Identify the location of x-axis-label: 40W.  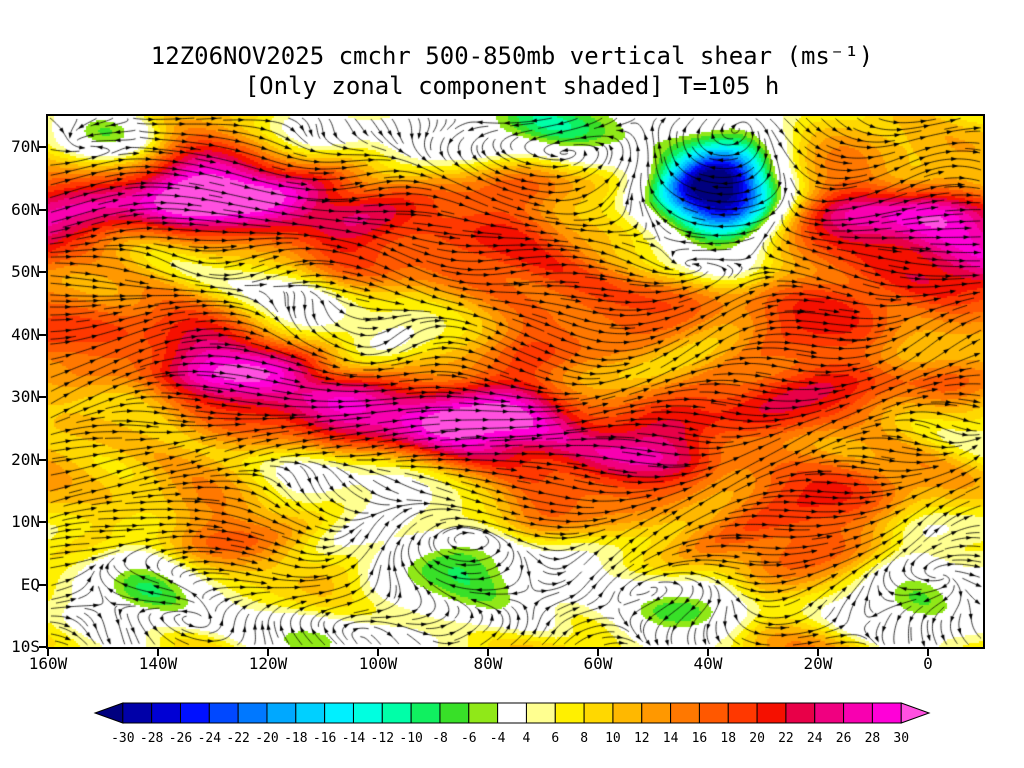
(708, 663).